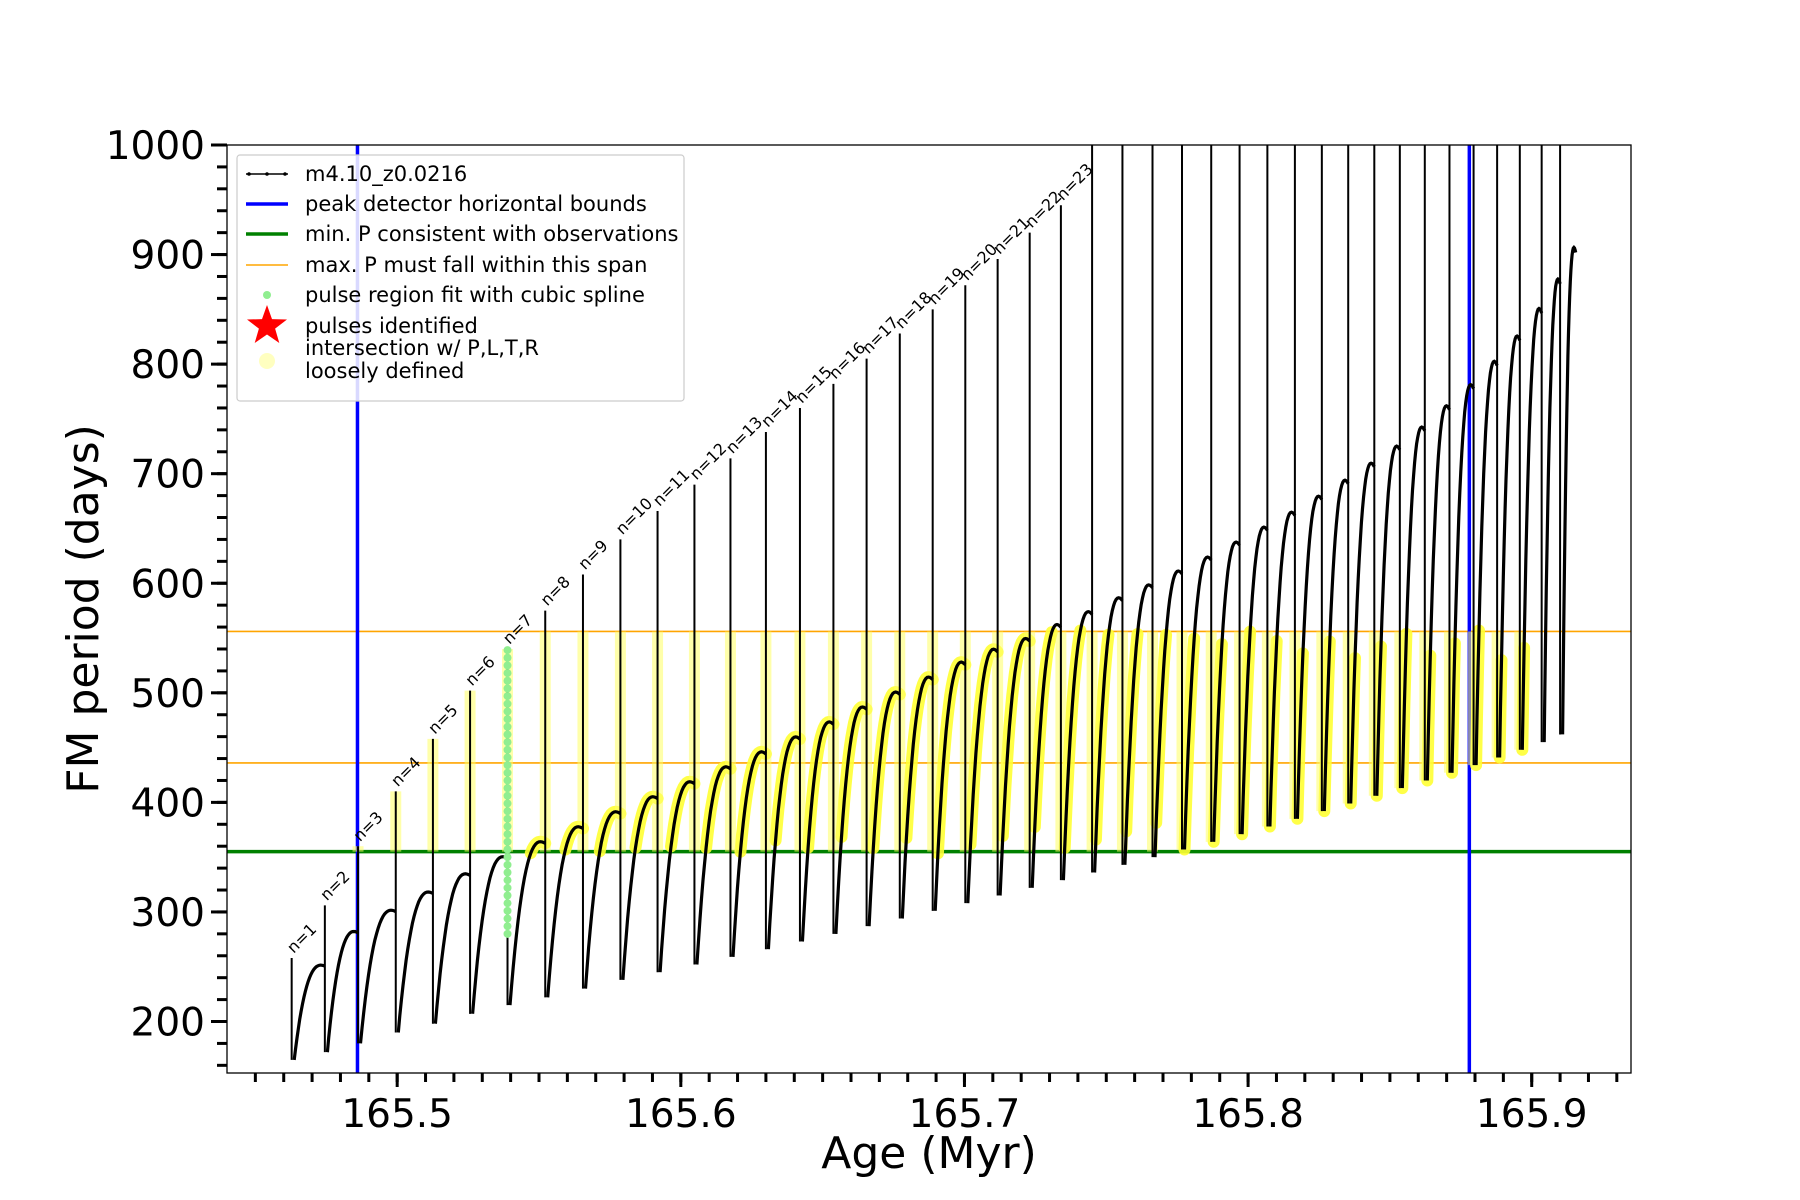  I want to click on y-axis-title: FM period (days), so click(83, 609).